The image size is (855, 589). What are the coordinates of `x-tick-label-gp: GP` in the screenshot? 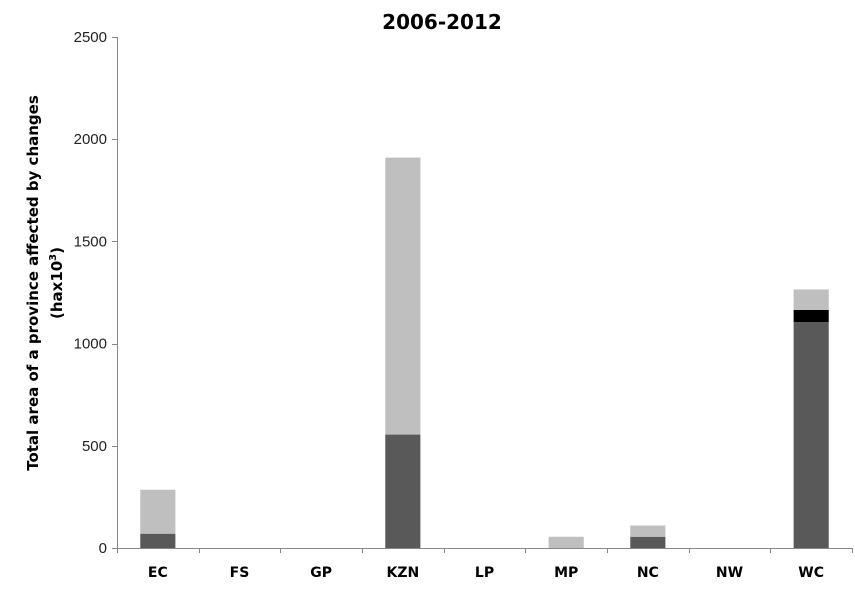 It's located at (321, 573).